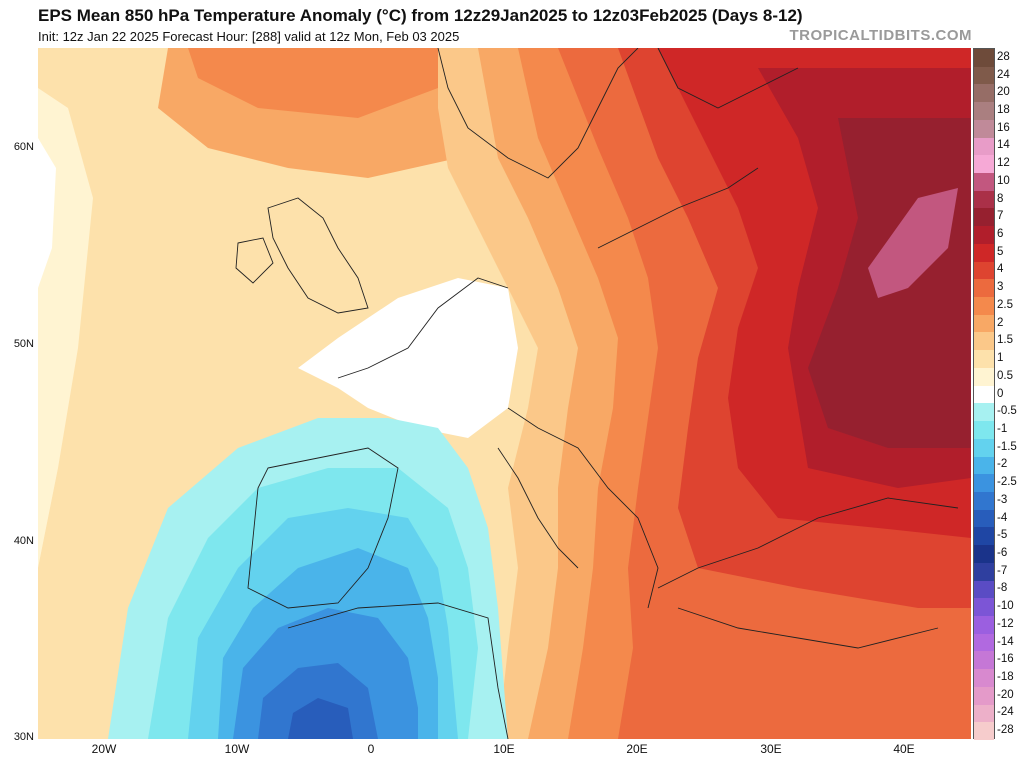 Image resolution: width=1024 pixels, height=761 pixels. Describe the element at coordinates (1007, 411) in the screenshot. I see `colorbar-label: -0.5` at that location.